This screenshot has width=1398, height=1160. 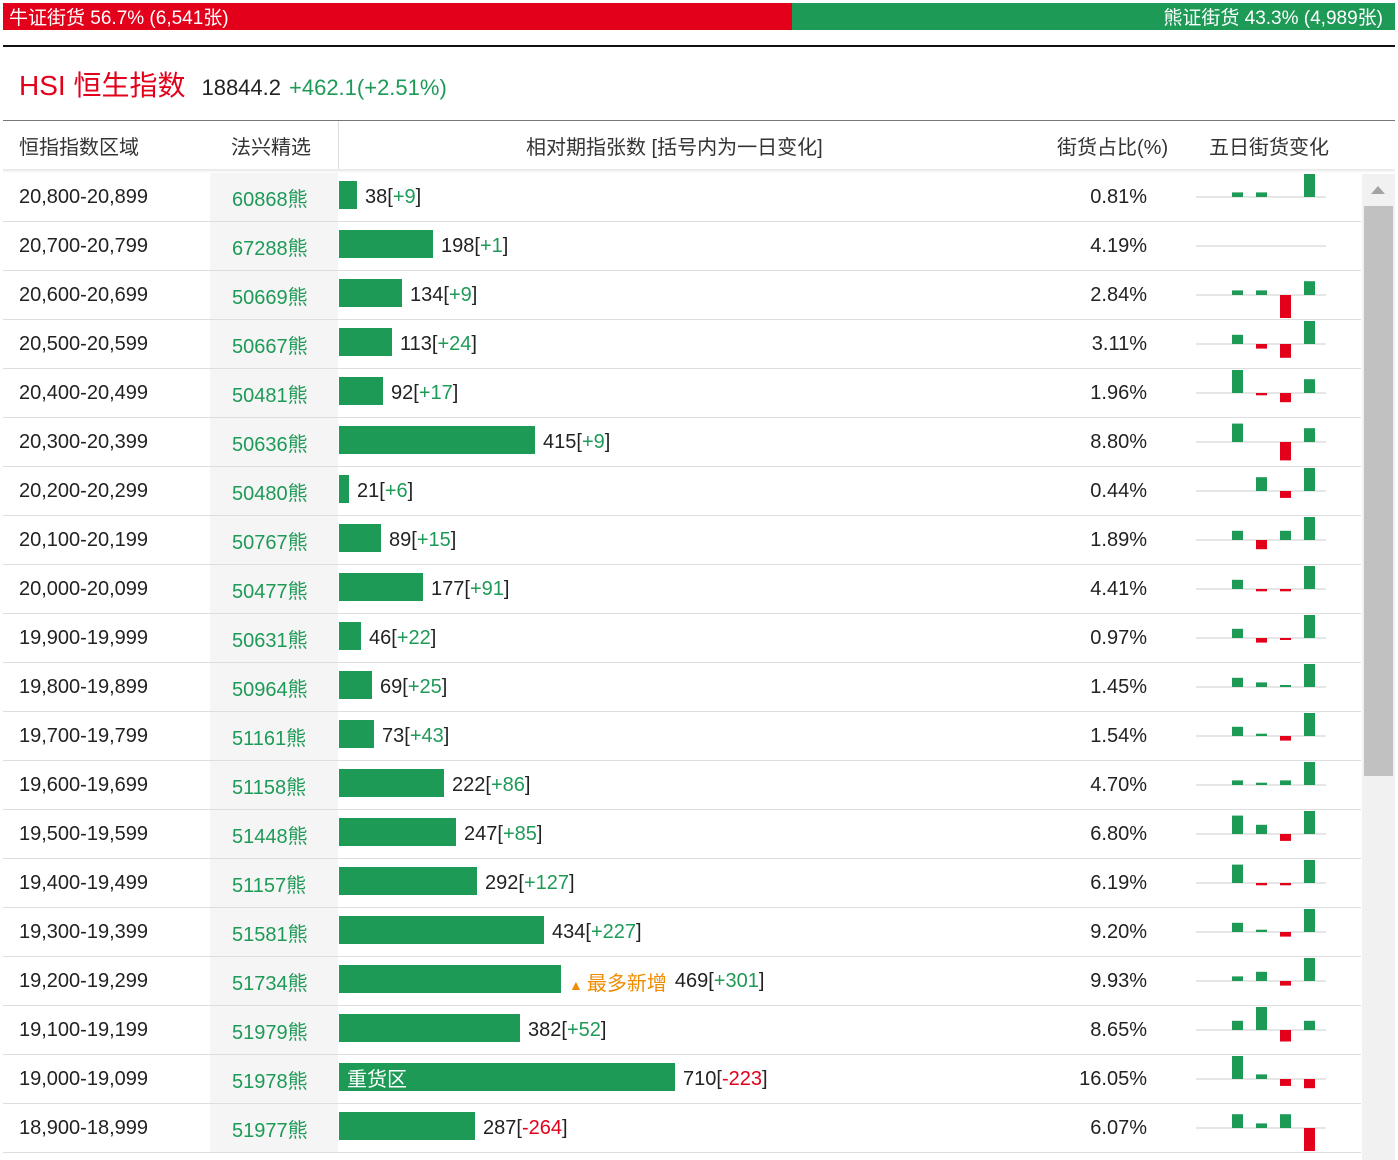 What do you see at coordinates (546, 882) in the screenshot?
I see `daily-change: +127` at bounding box center [546, 882].